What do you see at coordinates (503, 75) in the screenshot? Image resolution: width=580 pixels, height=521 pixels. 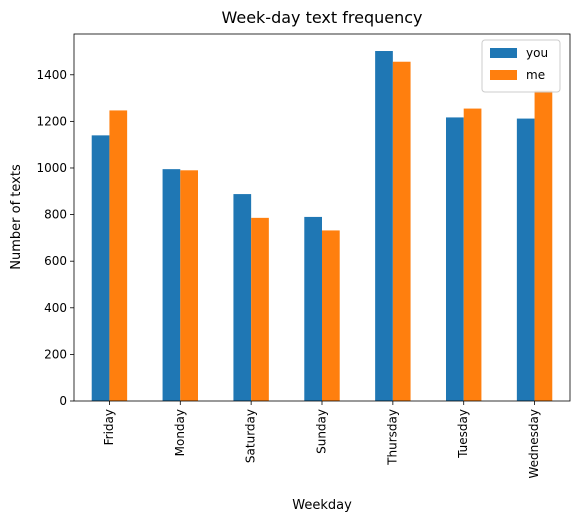 I see `legend-swatch-me` at bounding box center [503, 75].